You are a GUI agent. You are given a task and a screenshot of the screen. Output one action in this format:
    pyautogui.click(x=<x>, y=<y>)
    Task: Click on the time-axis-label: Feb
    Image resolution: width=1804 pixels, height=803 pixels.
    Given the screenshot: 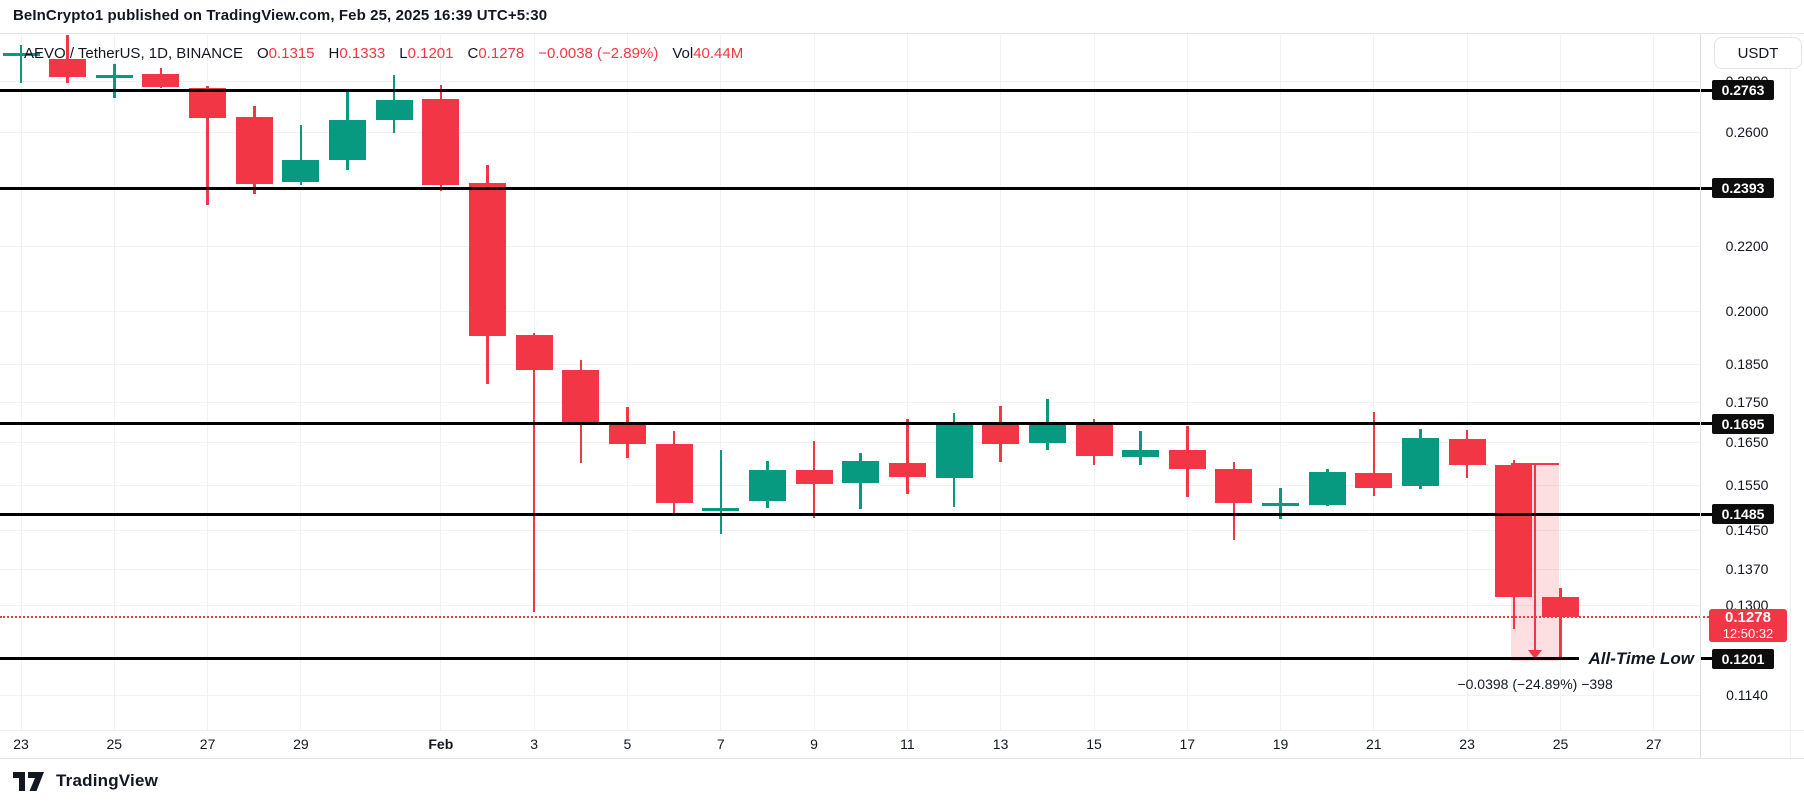 What is the action you would take?
    pyautogui.click(x=441, y=744)
    